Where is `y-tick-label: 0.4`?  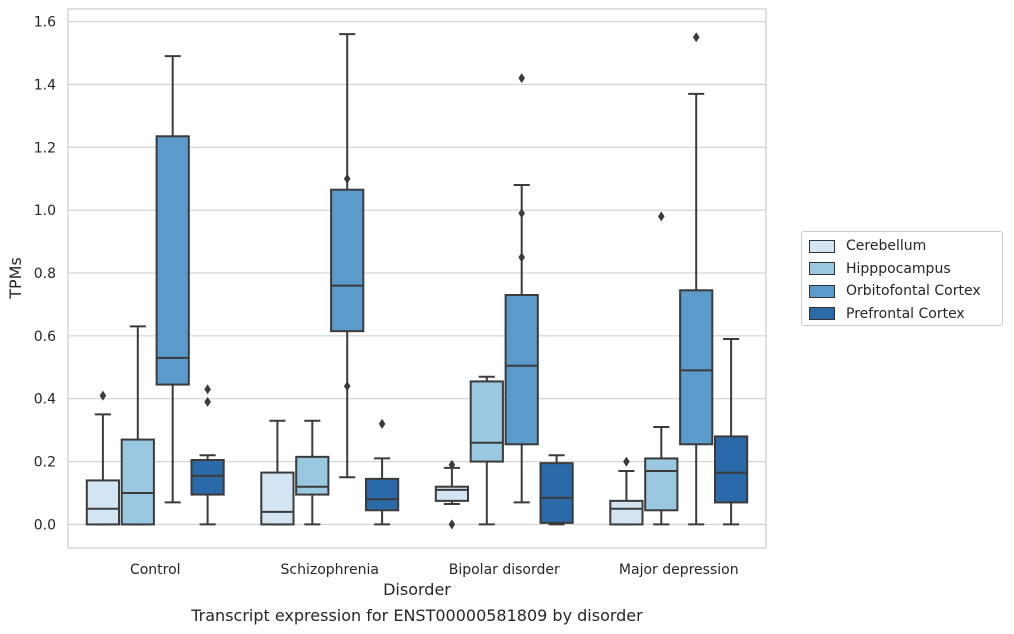
y-tick-label: 0.4 is located at coordinates (45, 400).